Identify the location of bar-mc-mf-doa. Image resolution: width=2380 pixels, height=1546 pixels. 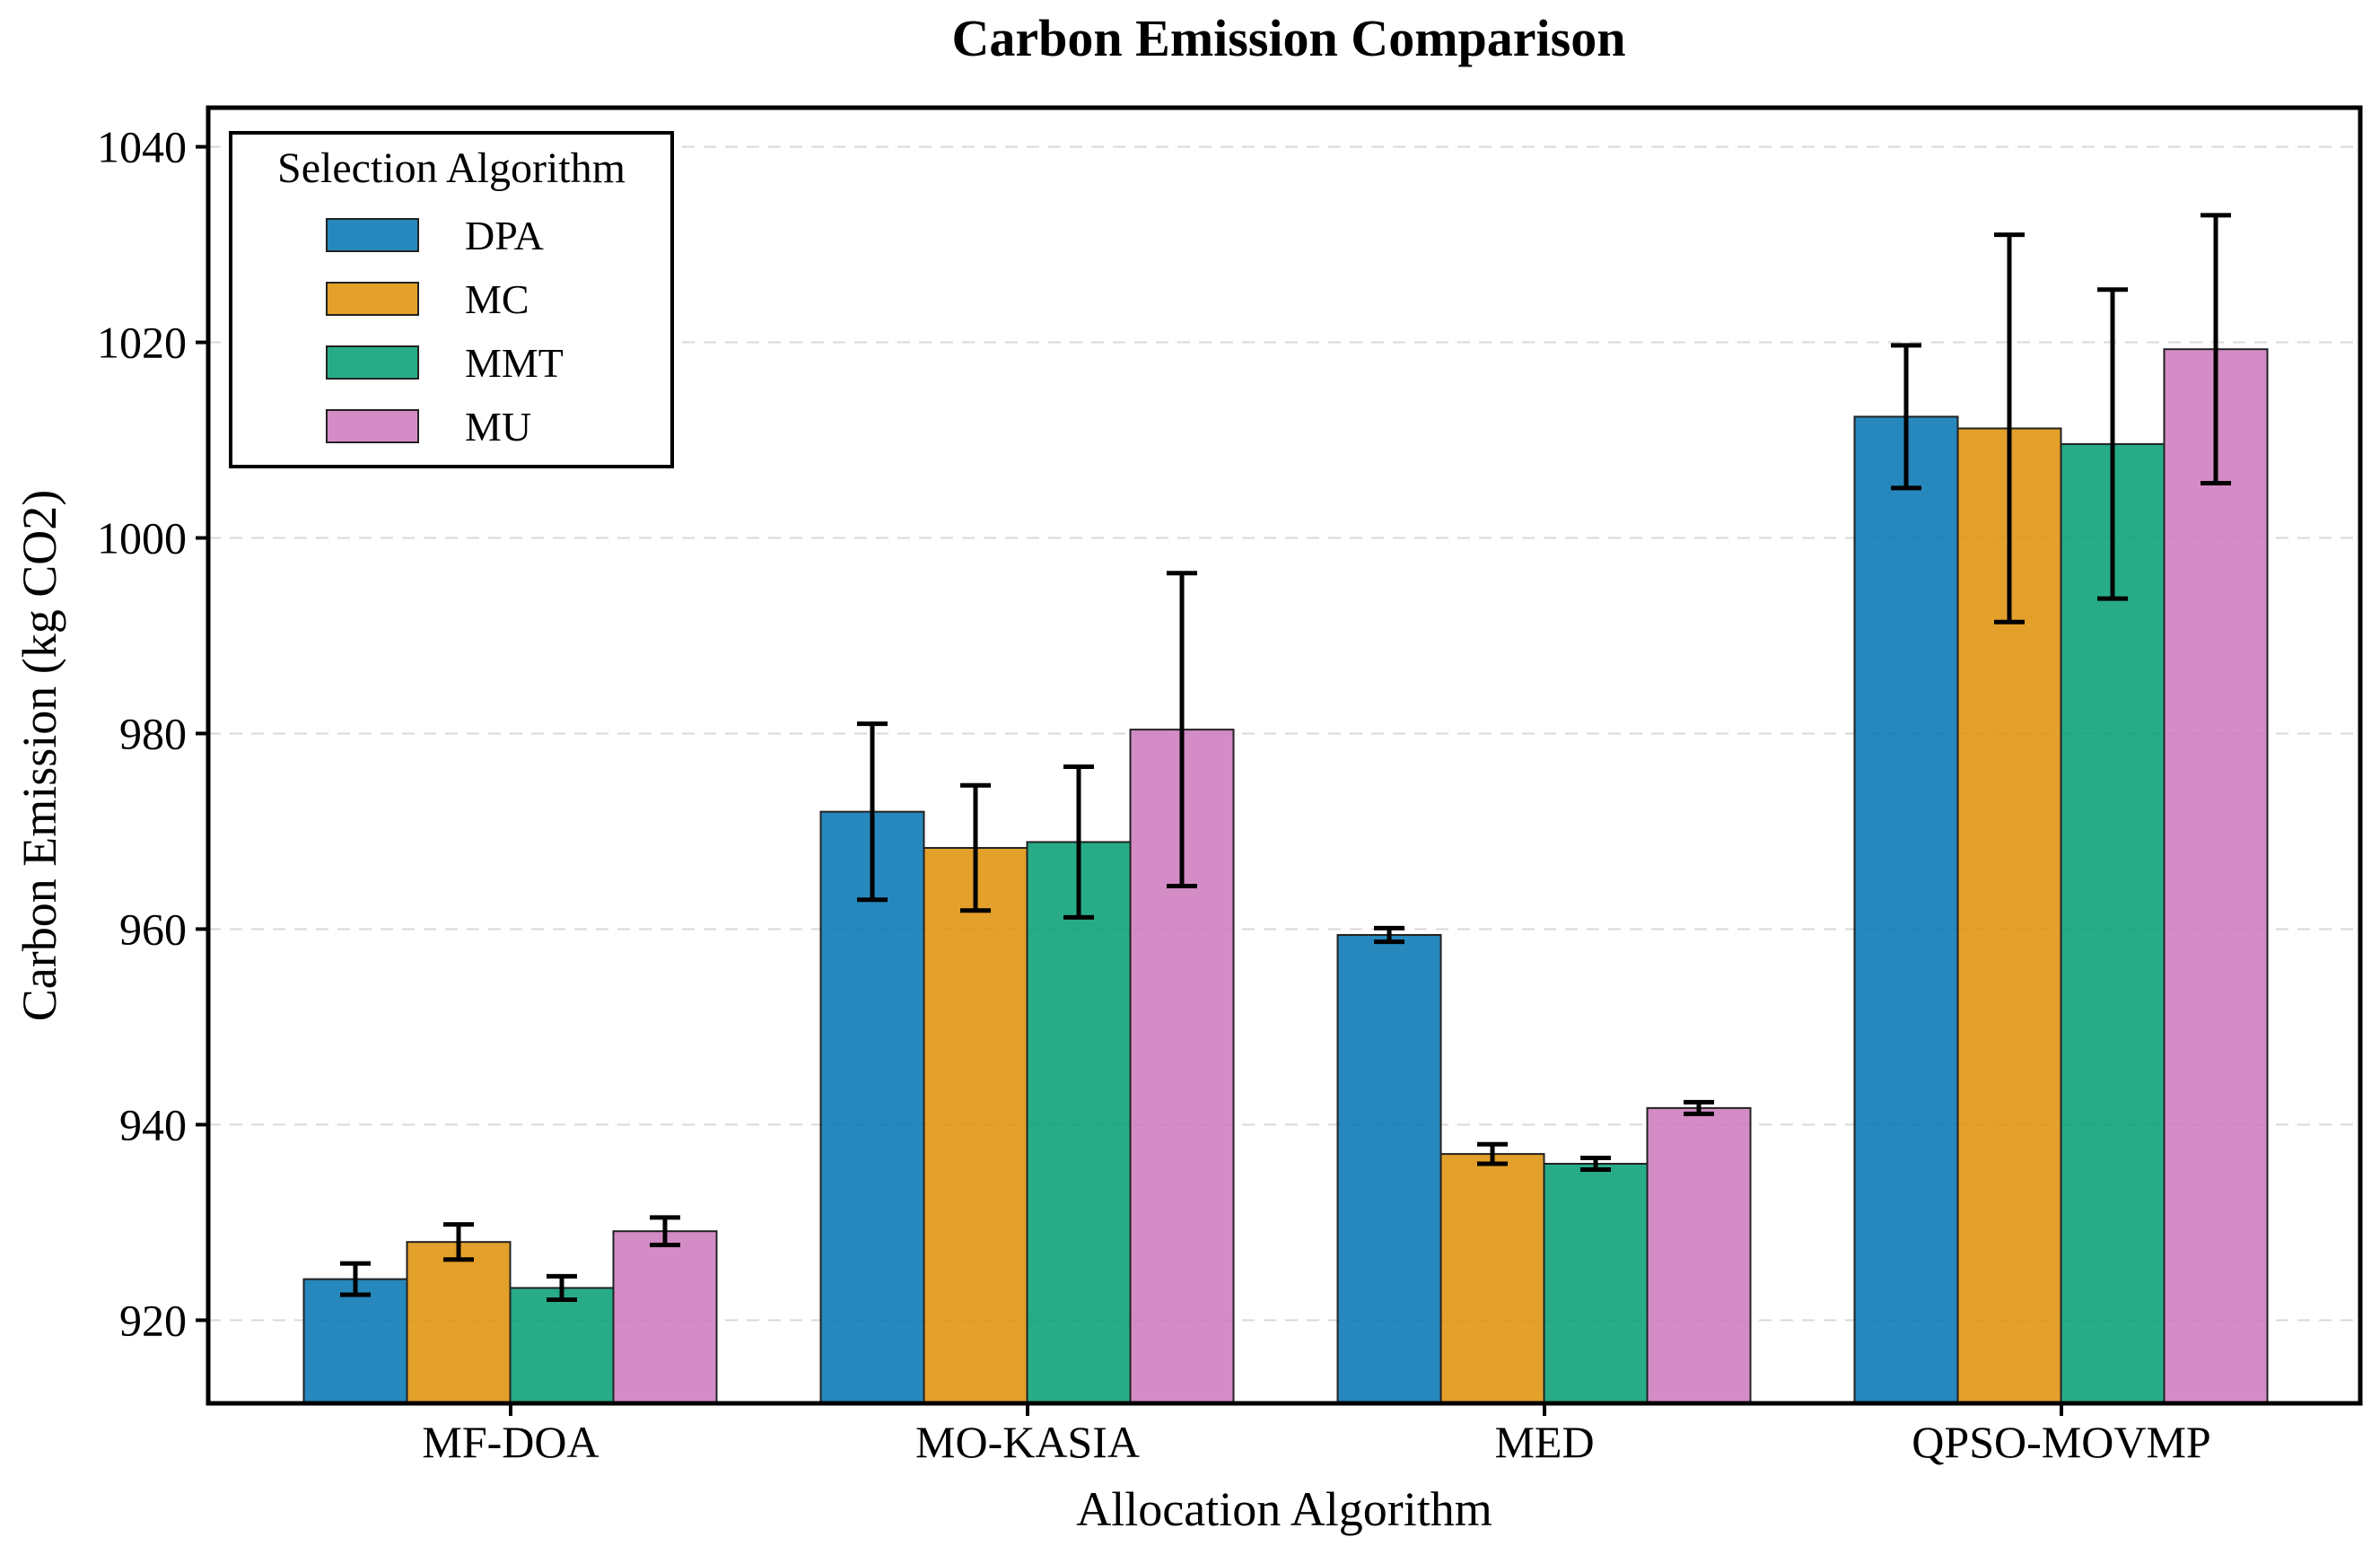
(459, 1323).